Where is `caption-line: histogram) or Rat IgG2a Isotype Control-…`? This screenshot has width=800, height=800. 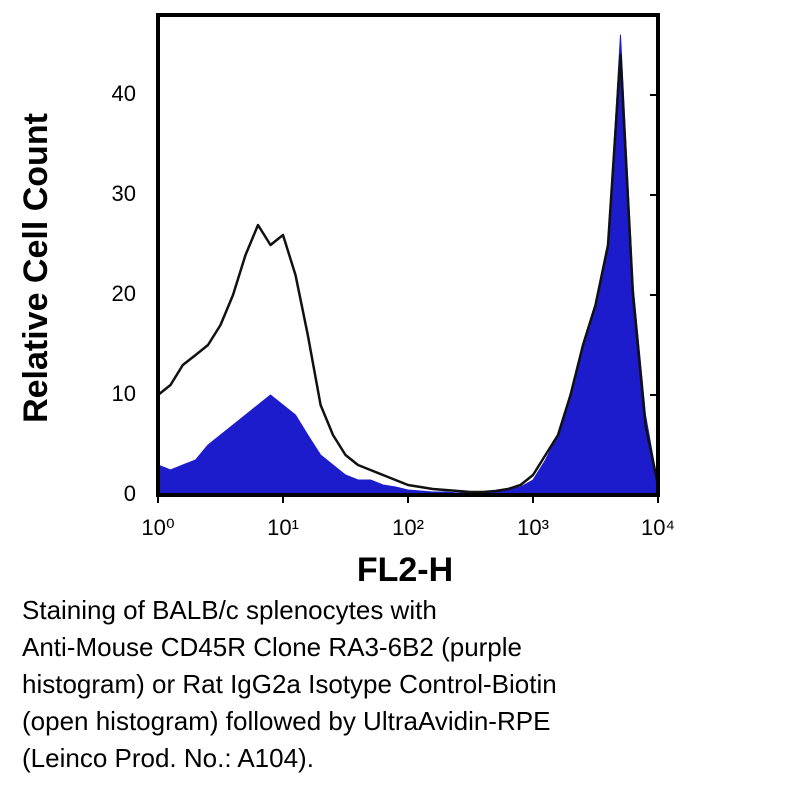
caption-line: histogram) or Rat IgG2a Isotype Control-… is located at coordinates (289, 684).